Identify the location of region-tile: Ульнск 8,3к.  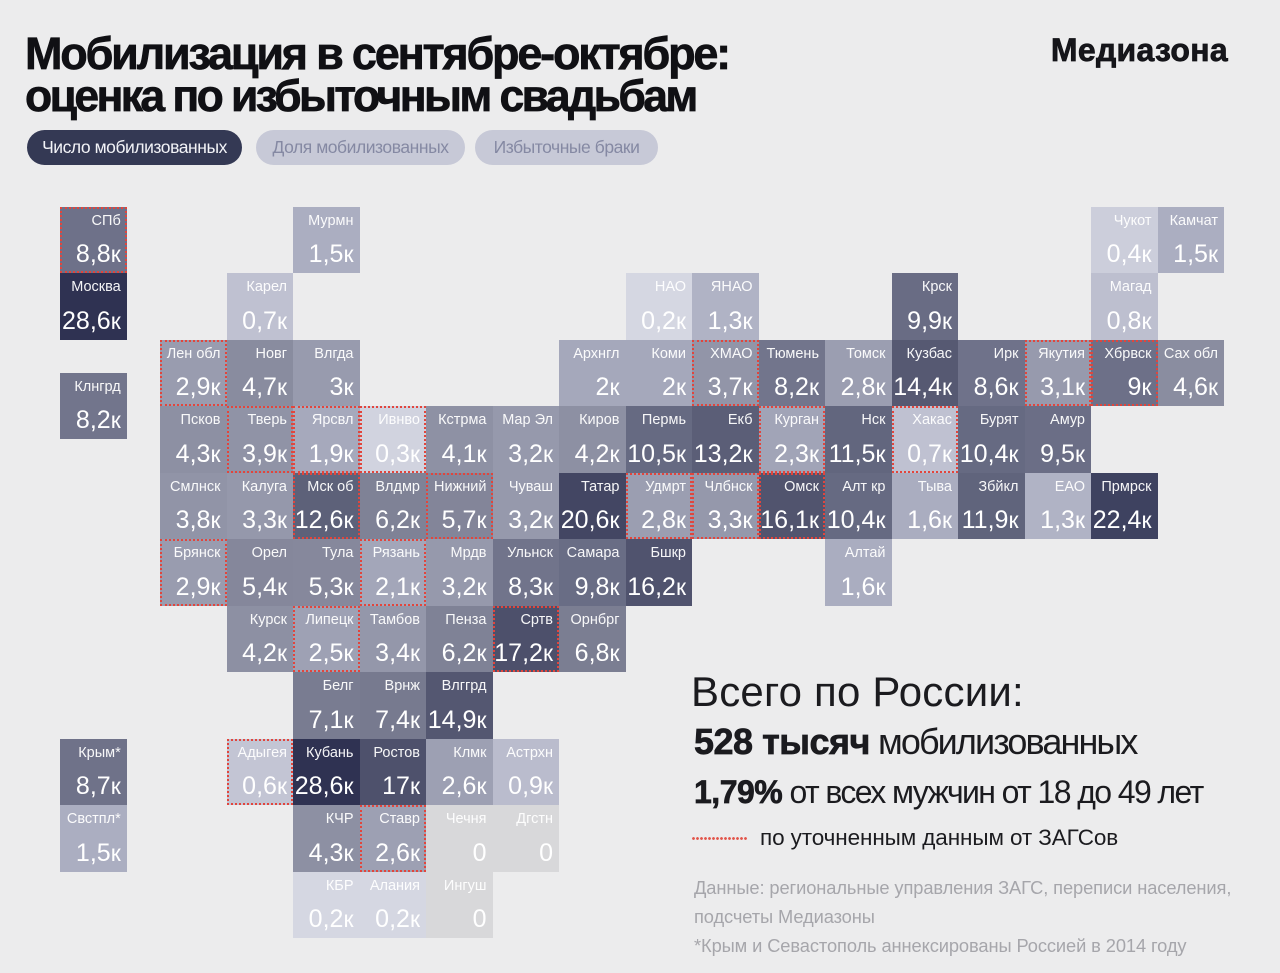
(525, 572).